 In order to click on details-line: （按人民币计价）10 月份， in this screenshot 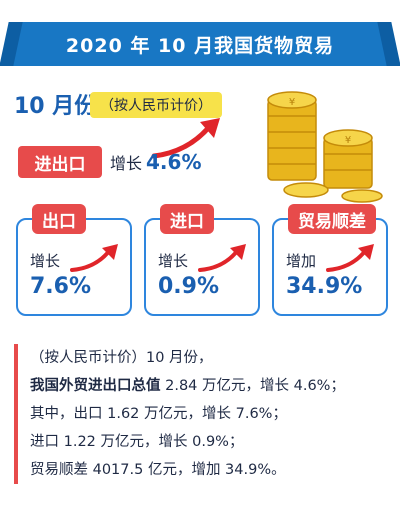, I will do `click(121, 358)`.